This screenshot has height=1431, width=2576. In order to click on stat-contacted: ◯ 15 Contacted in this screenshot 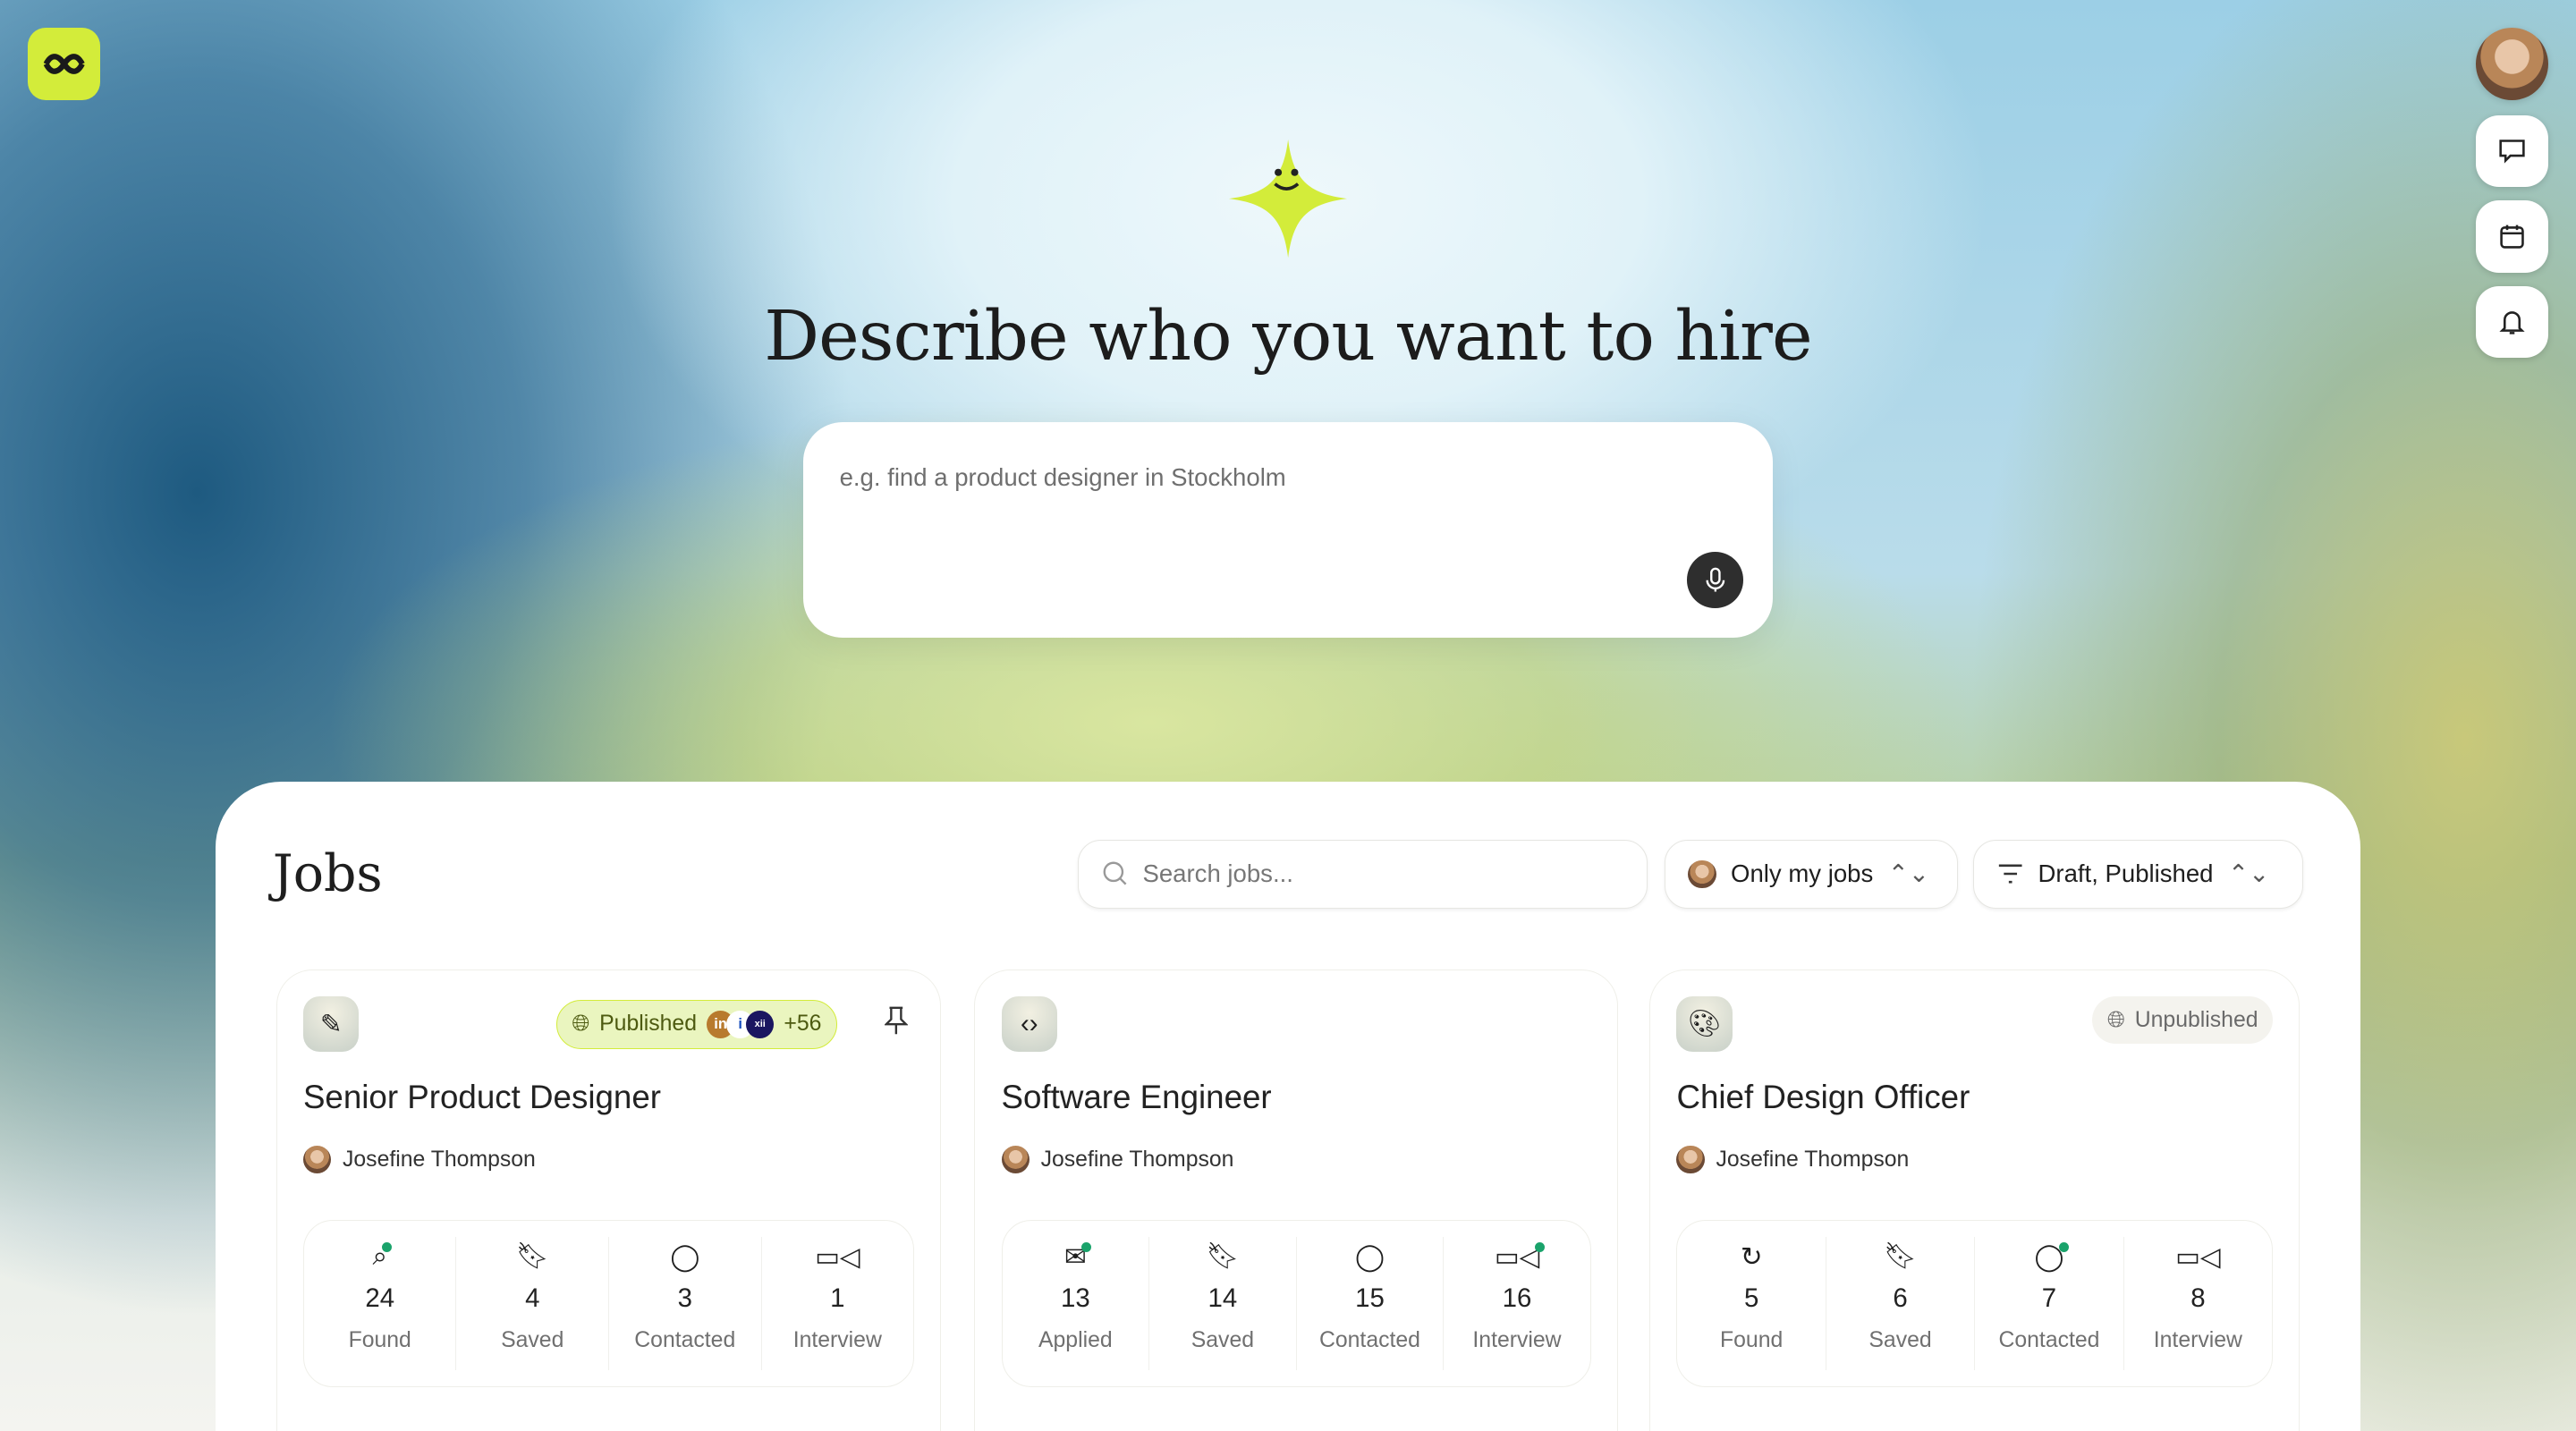, I will do `click(1371, 1303)`.